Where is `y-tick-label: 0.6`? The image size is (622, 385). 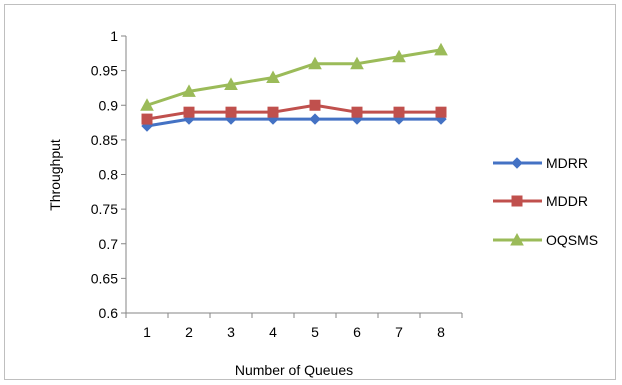
y-tick-label: 0.6 is located at coordinates (109, 313).